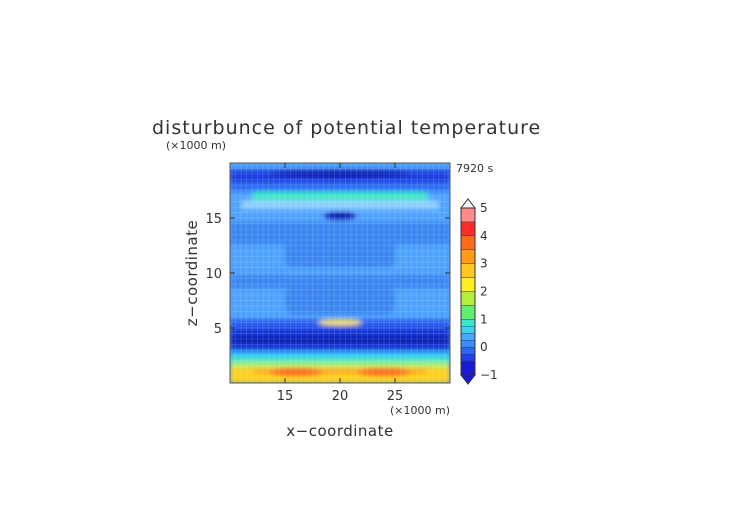 The height and width of the screenshot is (532, 752). Describe the element at coordinates (395, 396) in the screenshot. I see `x-tick-label: 25` at that location.